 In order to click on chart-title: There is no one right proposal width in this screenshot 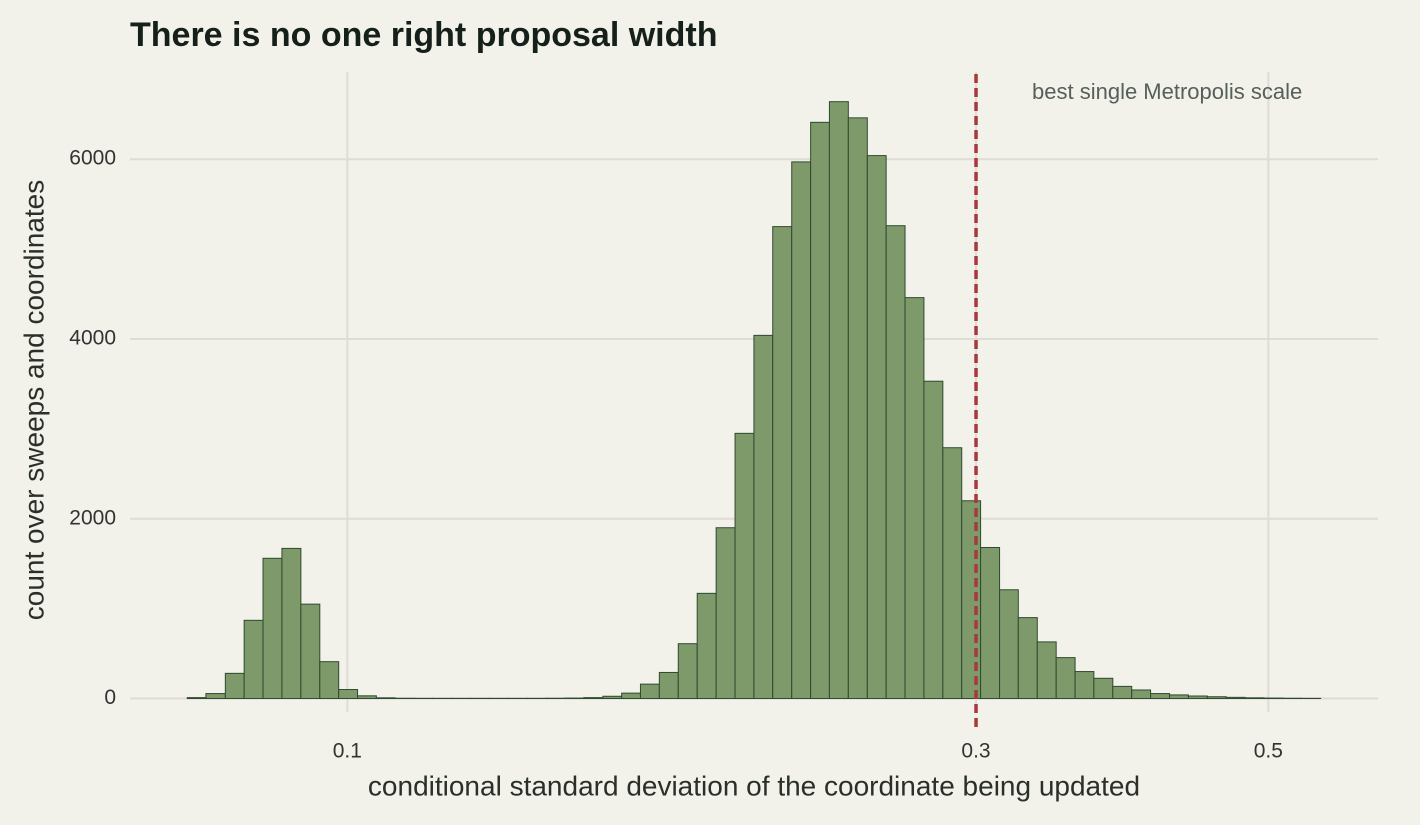, I will do `click(423, 35)`.